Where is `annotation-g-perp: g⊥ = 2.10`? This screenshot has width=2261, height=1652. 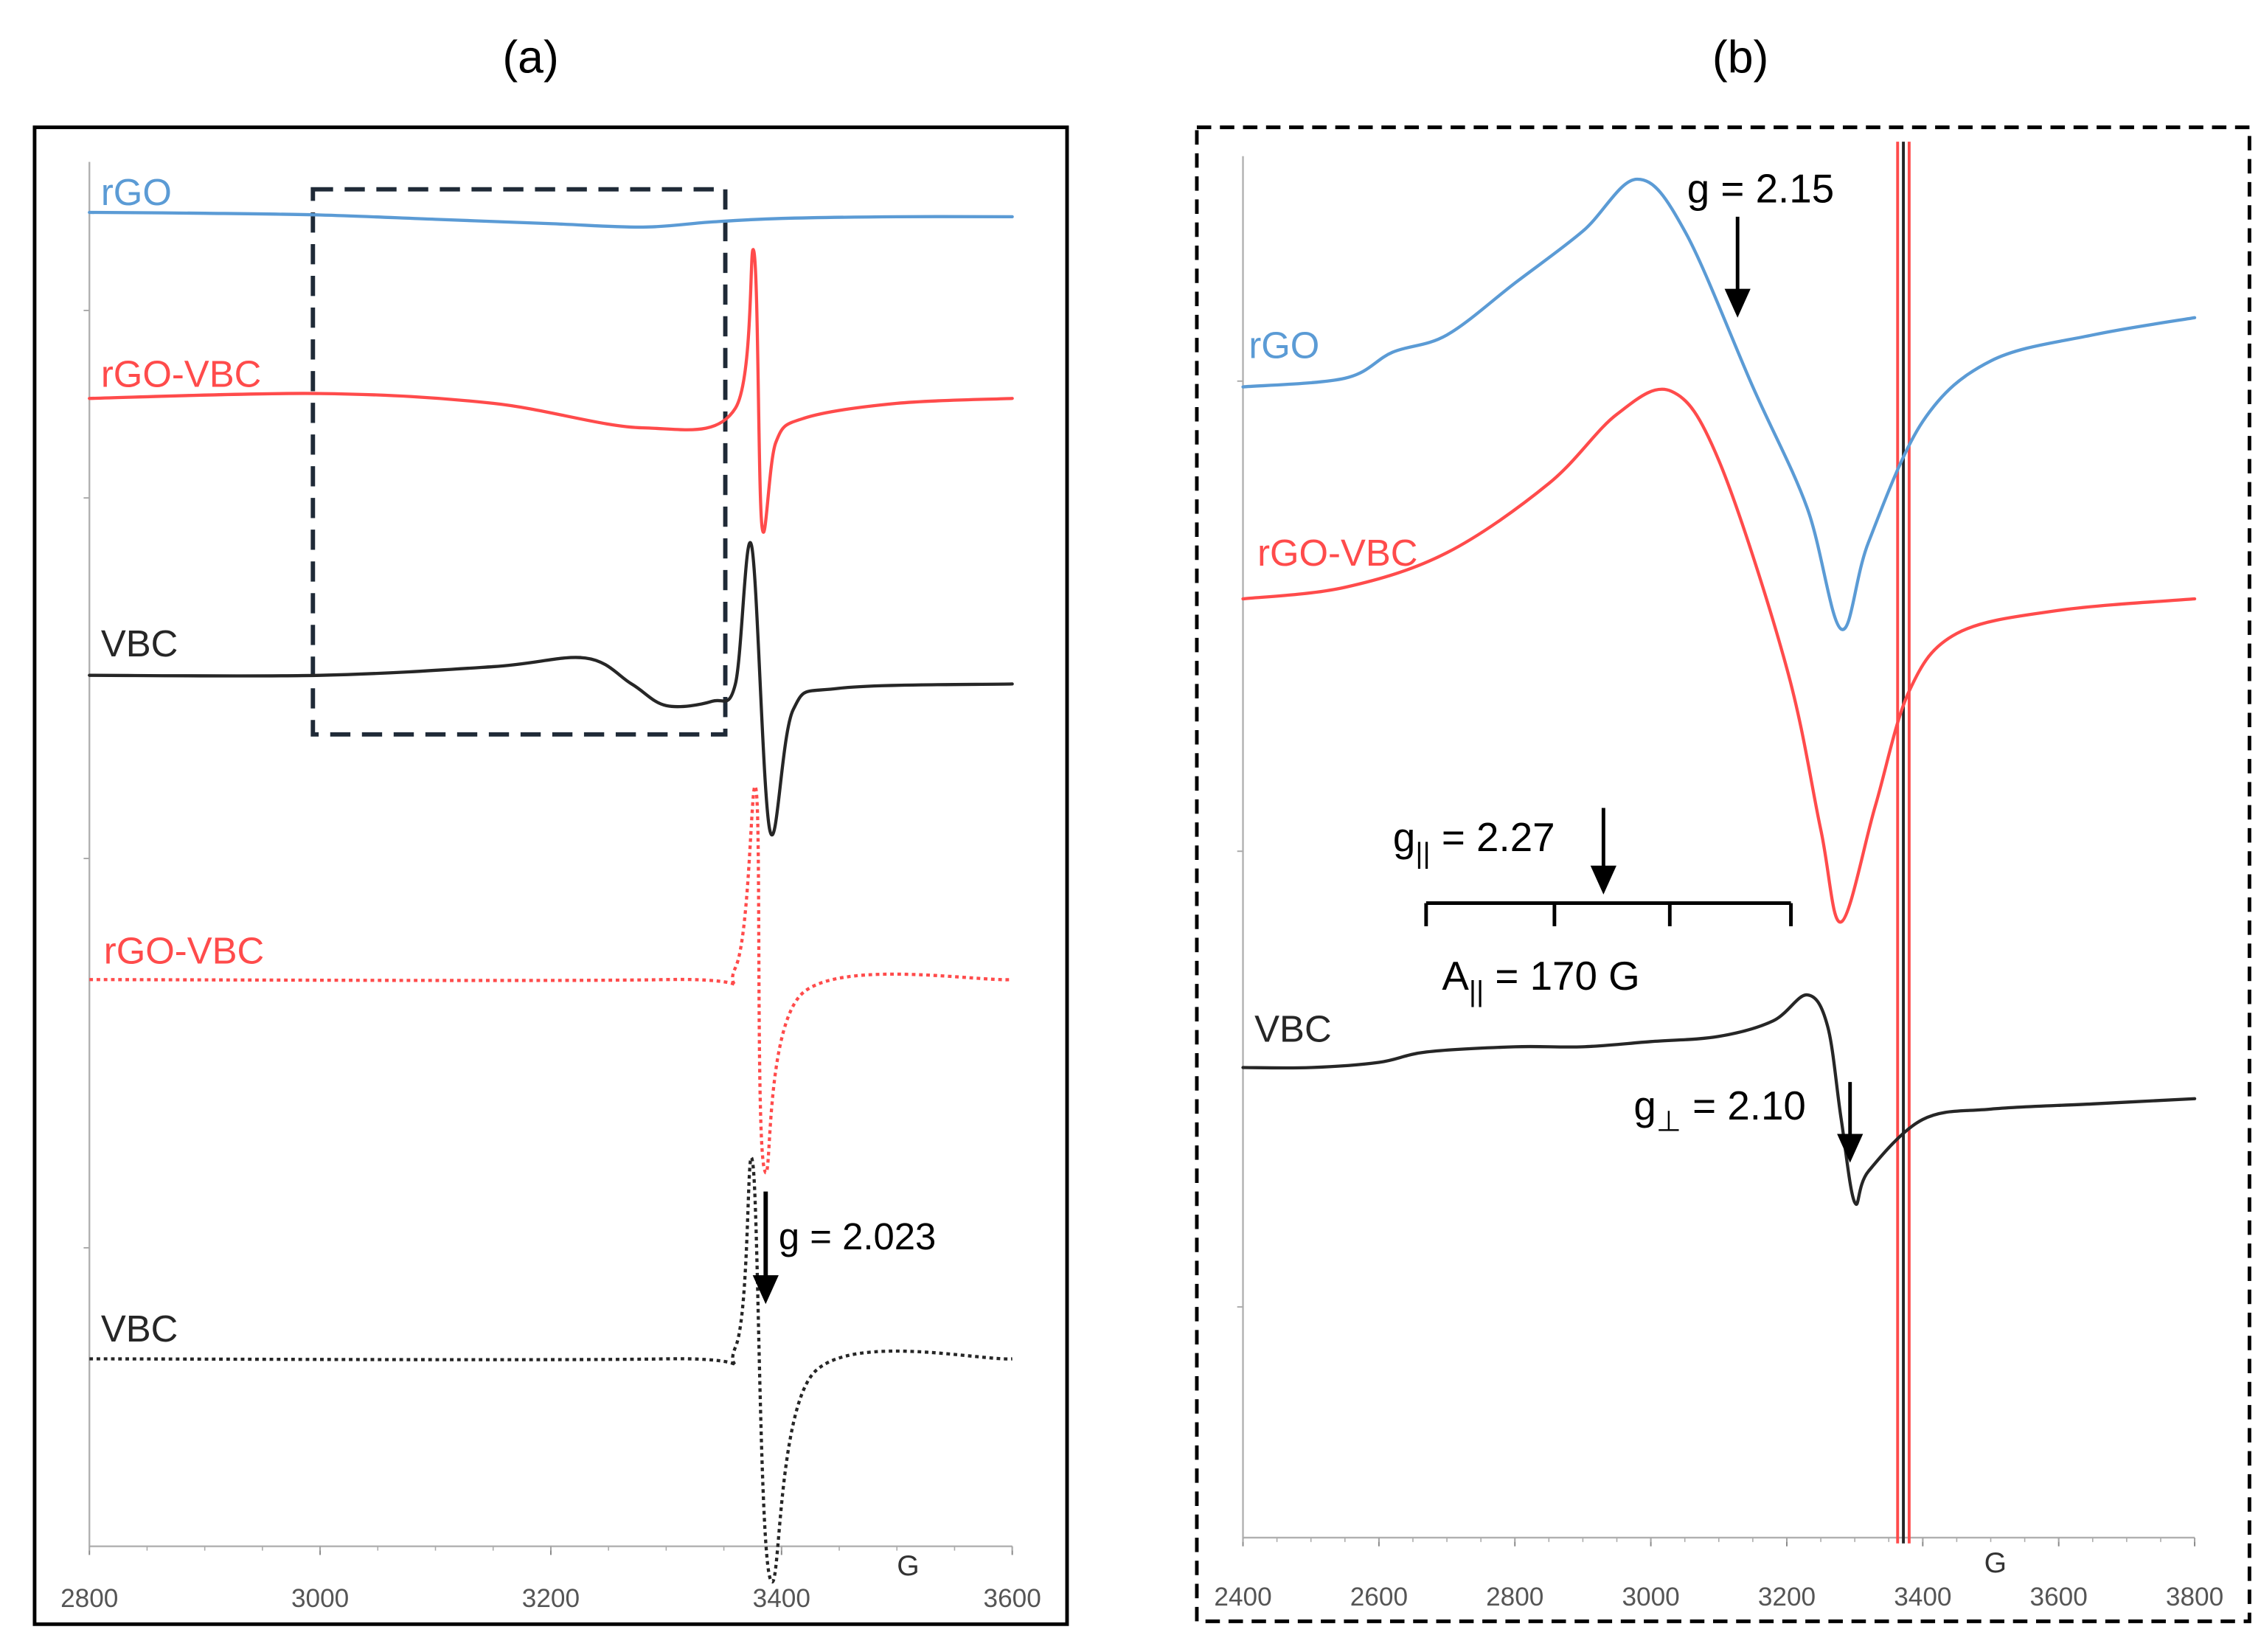 annotation-g-perp: g⊥ = 2.10 is located at coordinates (1748, 1122).